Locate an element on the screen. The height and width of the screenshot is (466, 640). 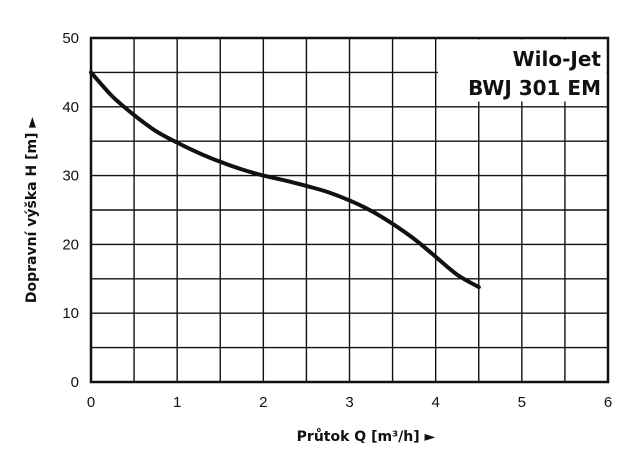
y-tick-label: 40 is located at coordinates (70, 107).